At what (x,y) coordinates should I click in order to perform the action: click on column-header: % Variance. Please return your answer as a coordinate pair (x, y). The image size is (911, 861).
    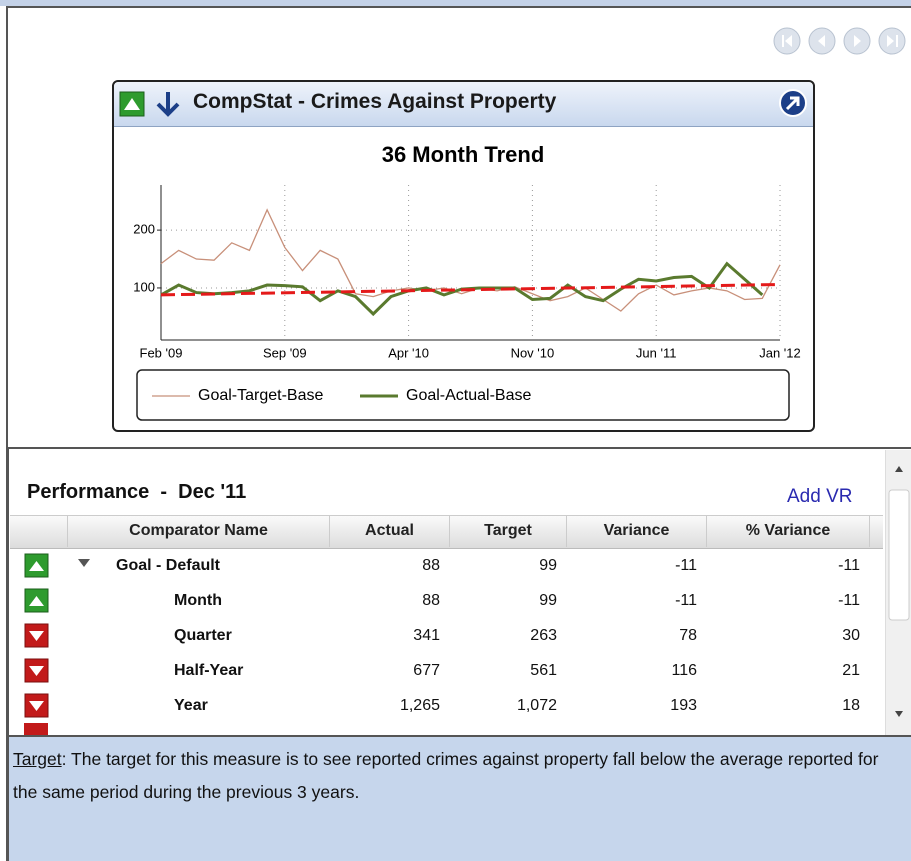
    Looking at the image, I should click on (788, 531).